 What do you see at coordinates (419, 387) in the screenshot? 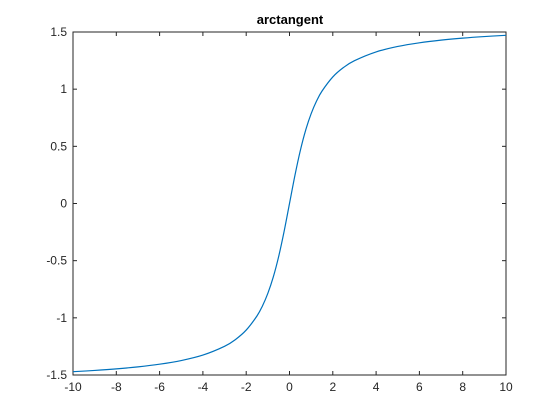
I see `x-tick-label: 6` at bounding box center [419, 387].